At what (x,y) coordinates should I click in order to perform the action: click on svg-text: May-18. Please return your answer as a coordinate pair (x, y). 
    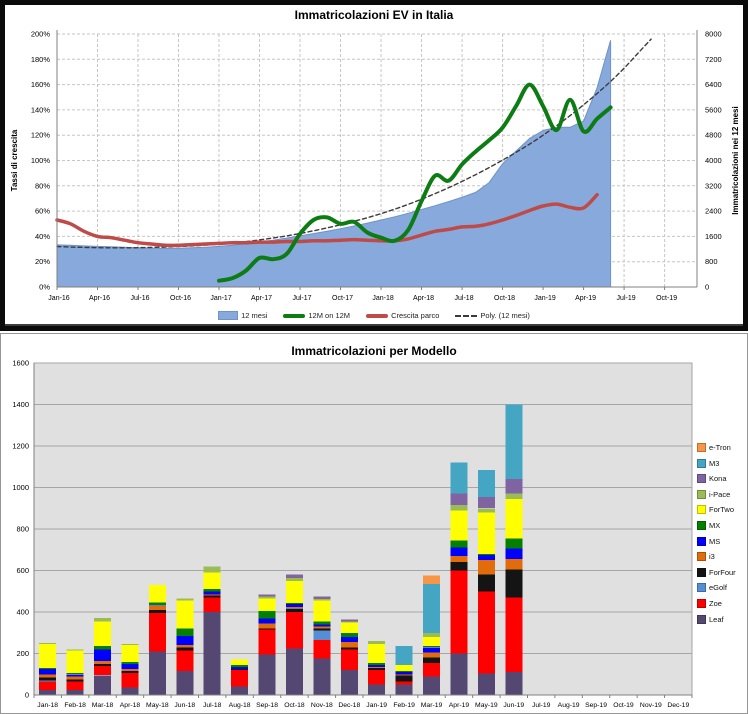
    Looking at the image, I should click on (157, 705).